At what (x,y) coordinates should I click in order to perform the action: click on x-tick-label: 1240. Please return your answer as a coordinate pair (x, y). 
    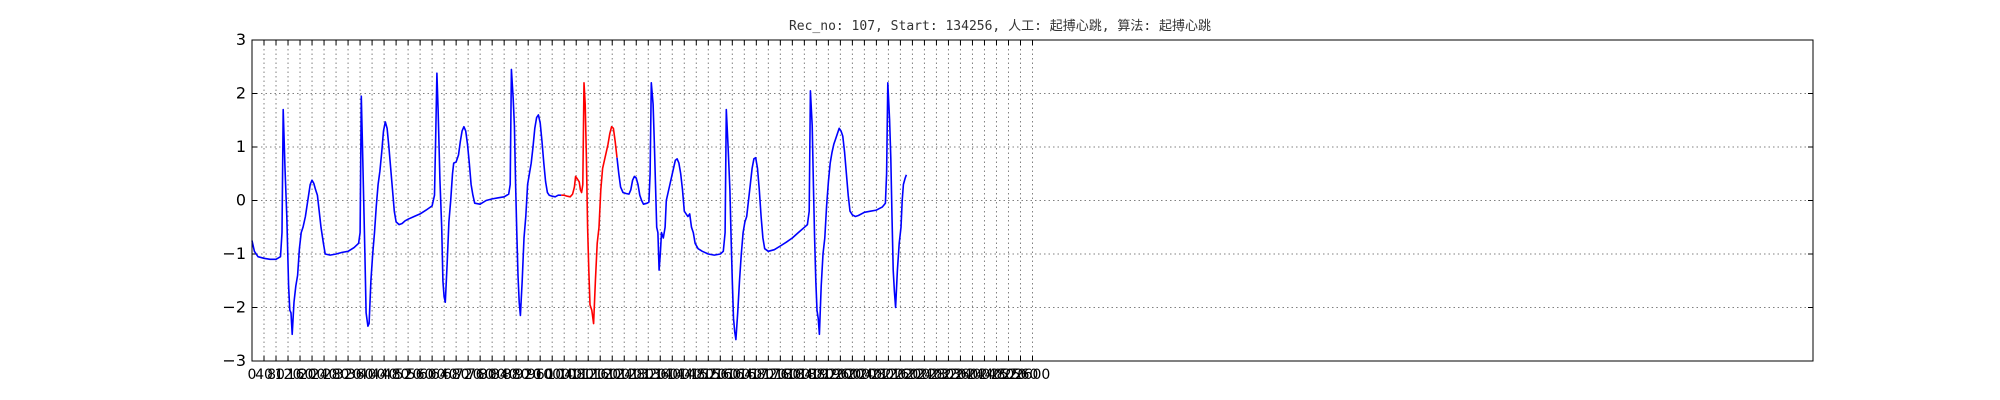
    Looking at the image, I should click on (624, 375).